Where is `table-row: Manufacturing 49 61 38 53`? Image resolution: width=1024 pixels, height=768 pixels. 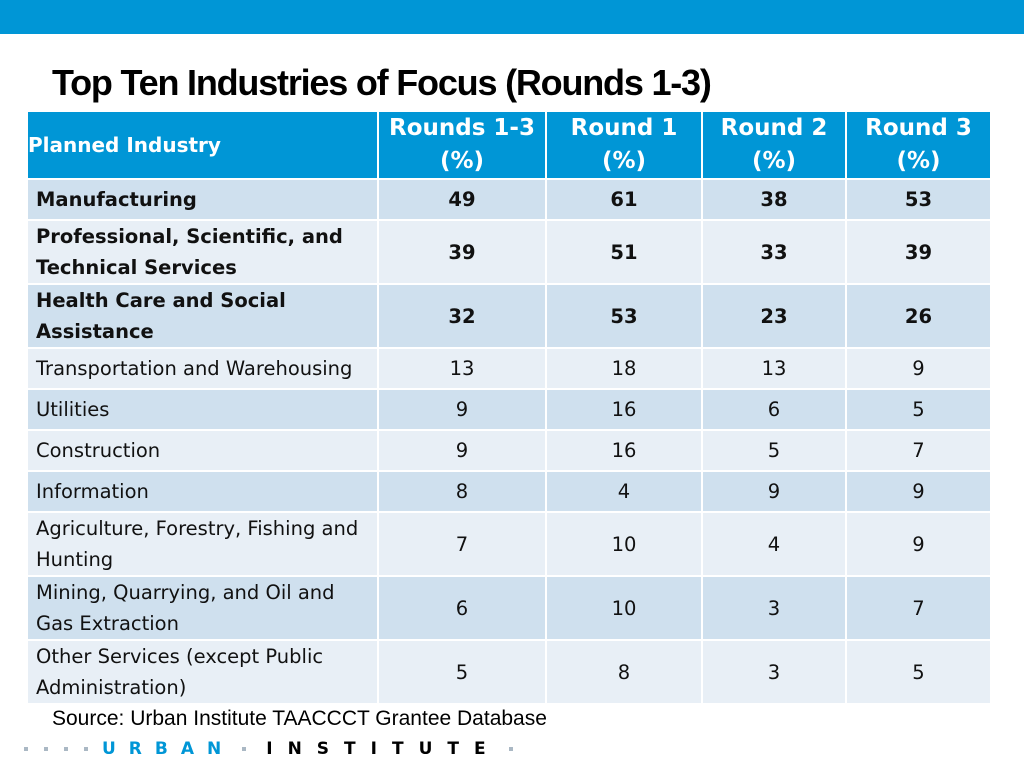 table-row: Manufacturing 49 61 38 53 is located at coordinates (509, 199).